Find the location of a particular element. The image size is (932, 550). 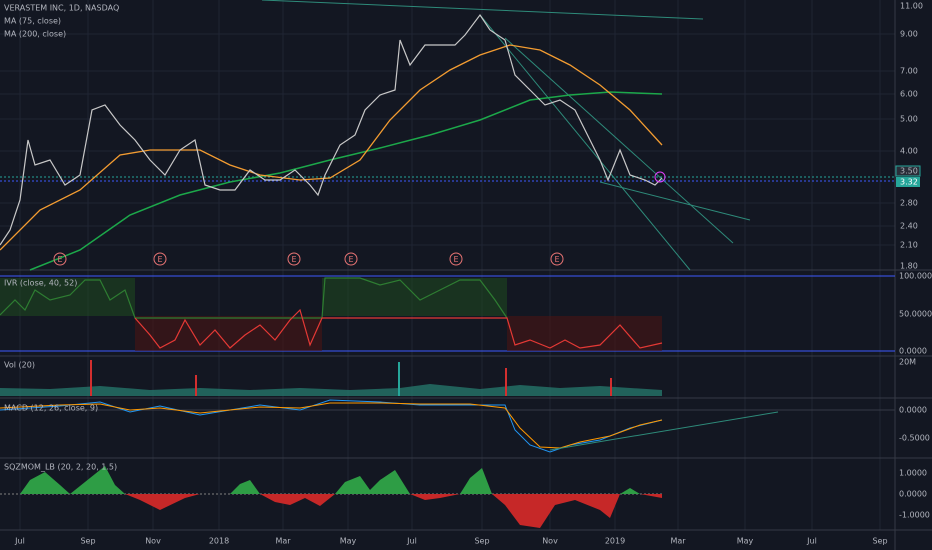

price-axis-label: 11.00 is located at coordinates (911, 6).